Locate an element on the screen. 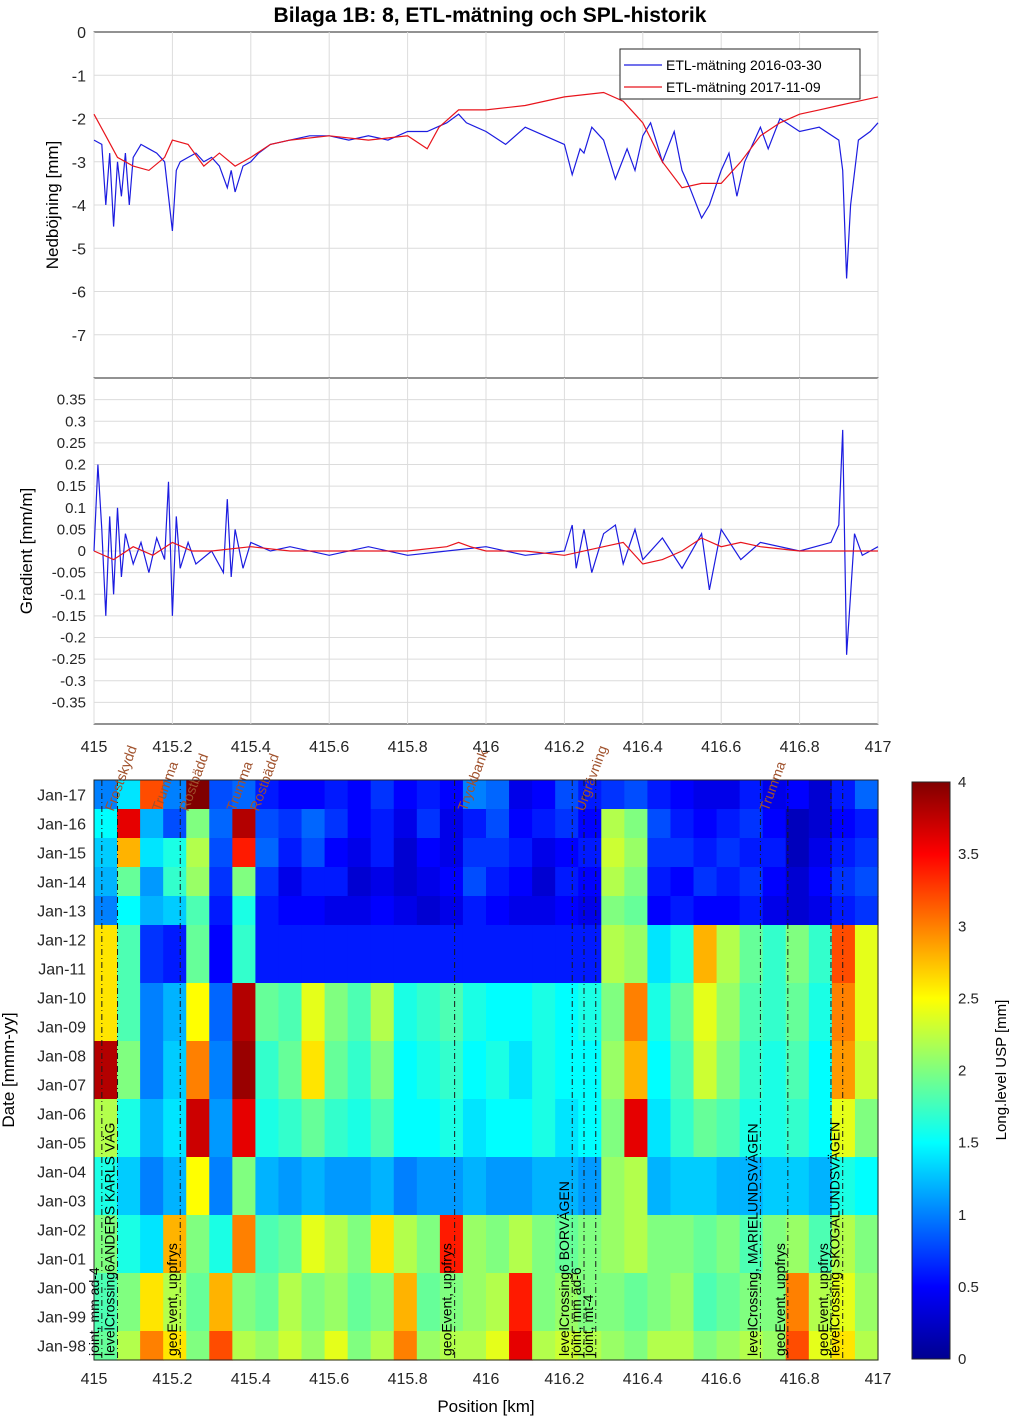 The width and height of the screenshot is (1024, 1417). heatmap-ytick-label: Jan-04 is located at coordinates (61, 1173).